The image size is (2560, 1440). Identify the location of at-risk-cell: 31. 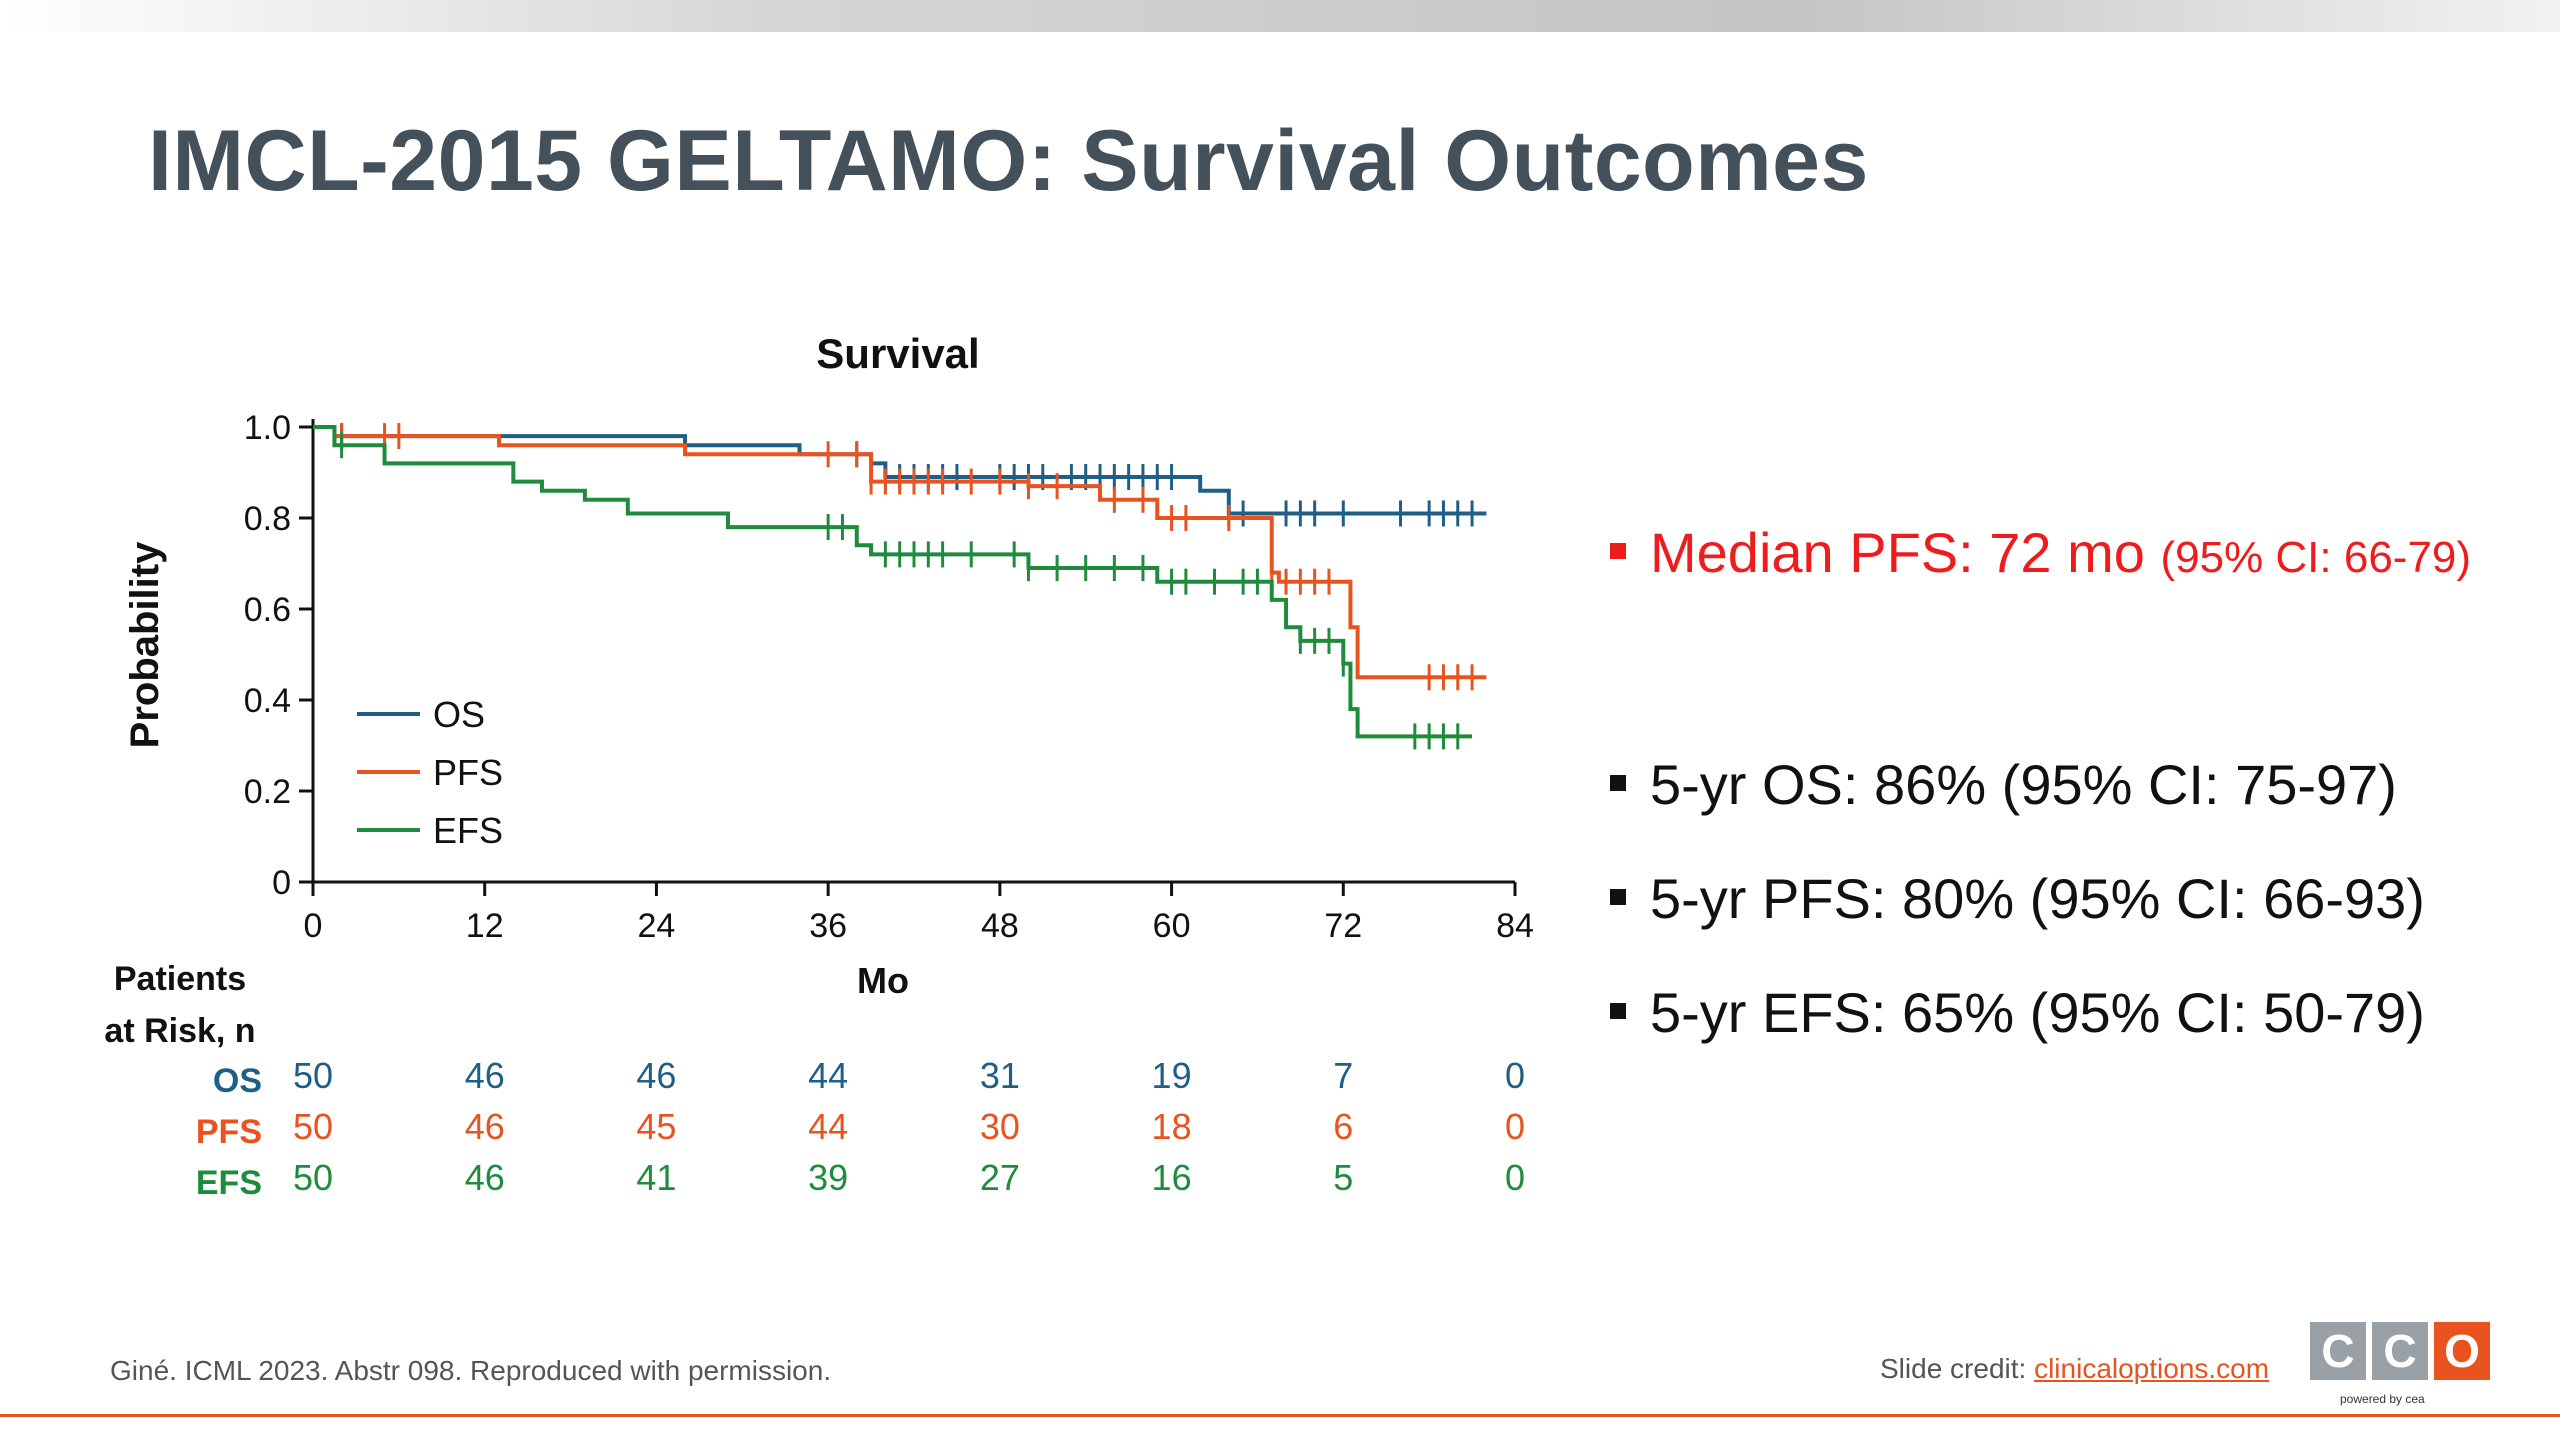
(1000, 1075).